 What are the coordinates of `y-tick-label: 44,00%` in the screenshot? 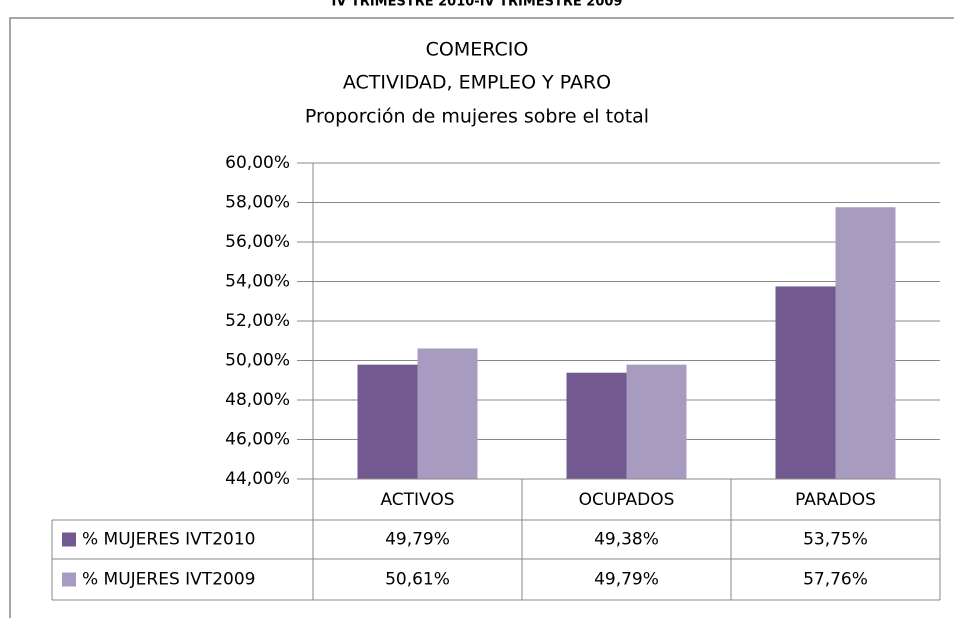 It's located at (257, 479).